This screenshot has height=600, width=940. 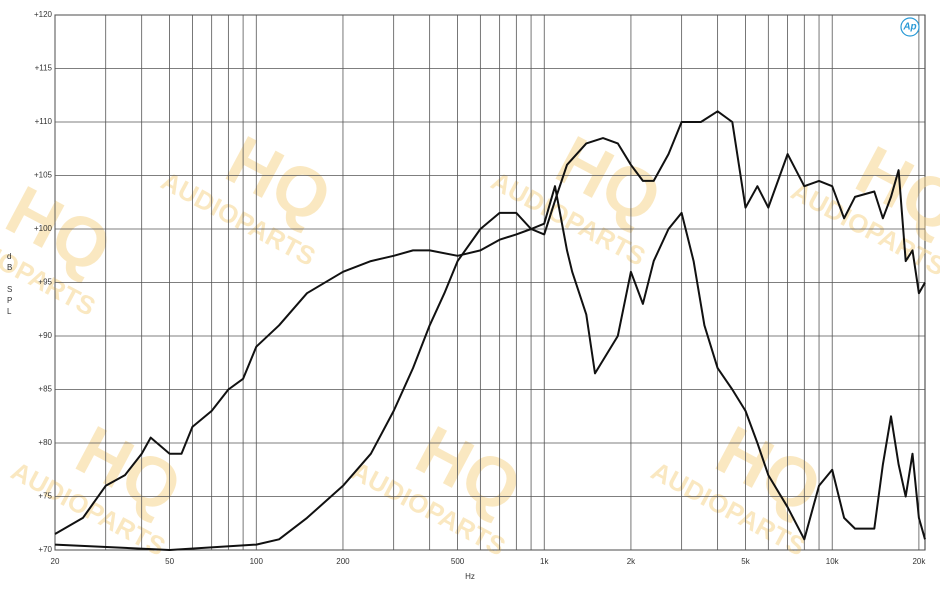 What do you see at coordinates (9, 289) in the screenshot?
I see `y-label-char: S` at bounding box center [9, 289].